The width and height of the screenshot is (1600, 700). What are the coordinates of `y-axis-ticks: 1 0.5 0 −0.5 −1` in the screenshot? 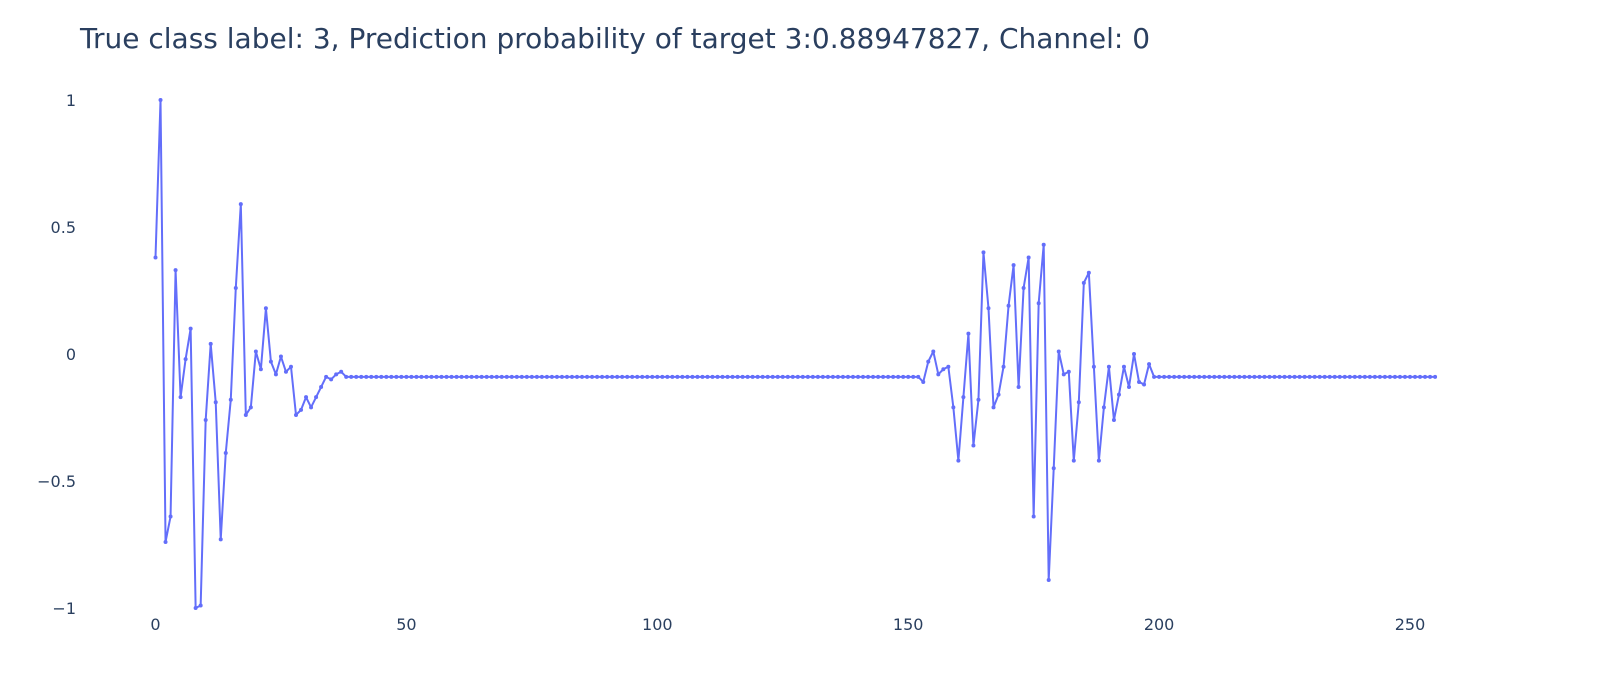 It's located at (56, 354).